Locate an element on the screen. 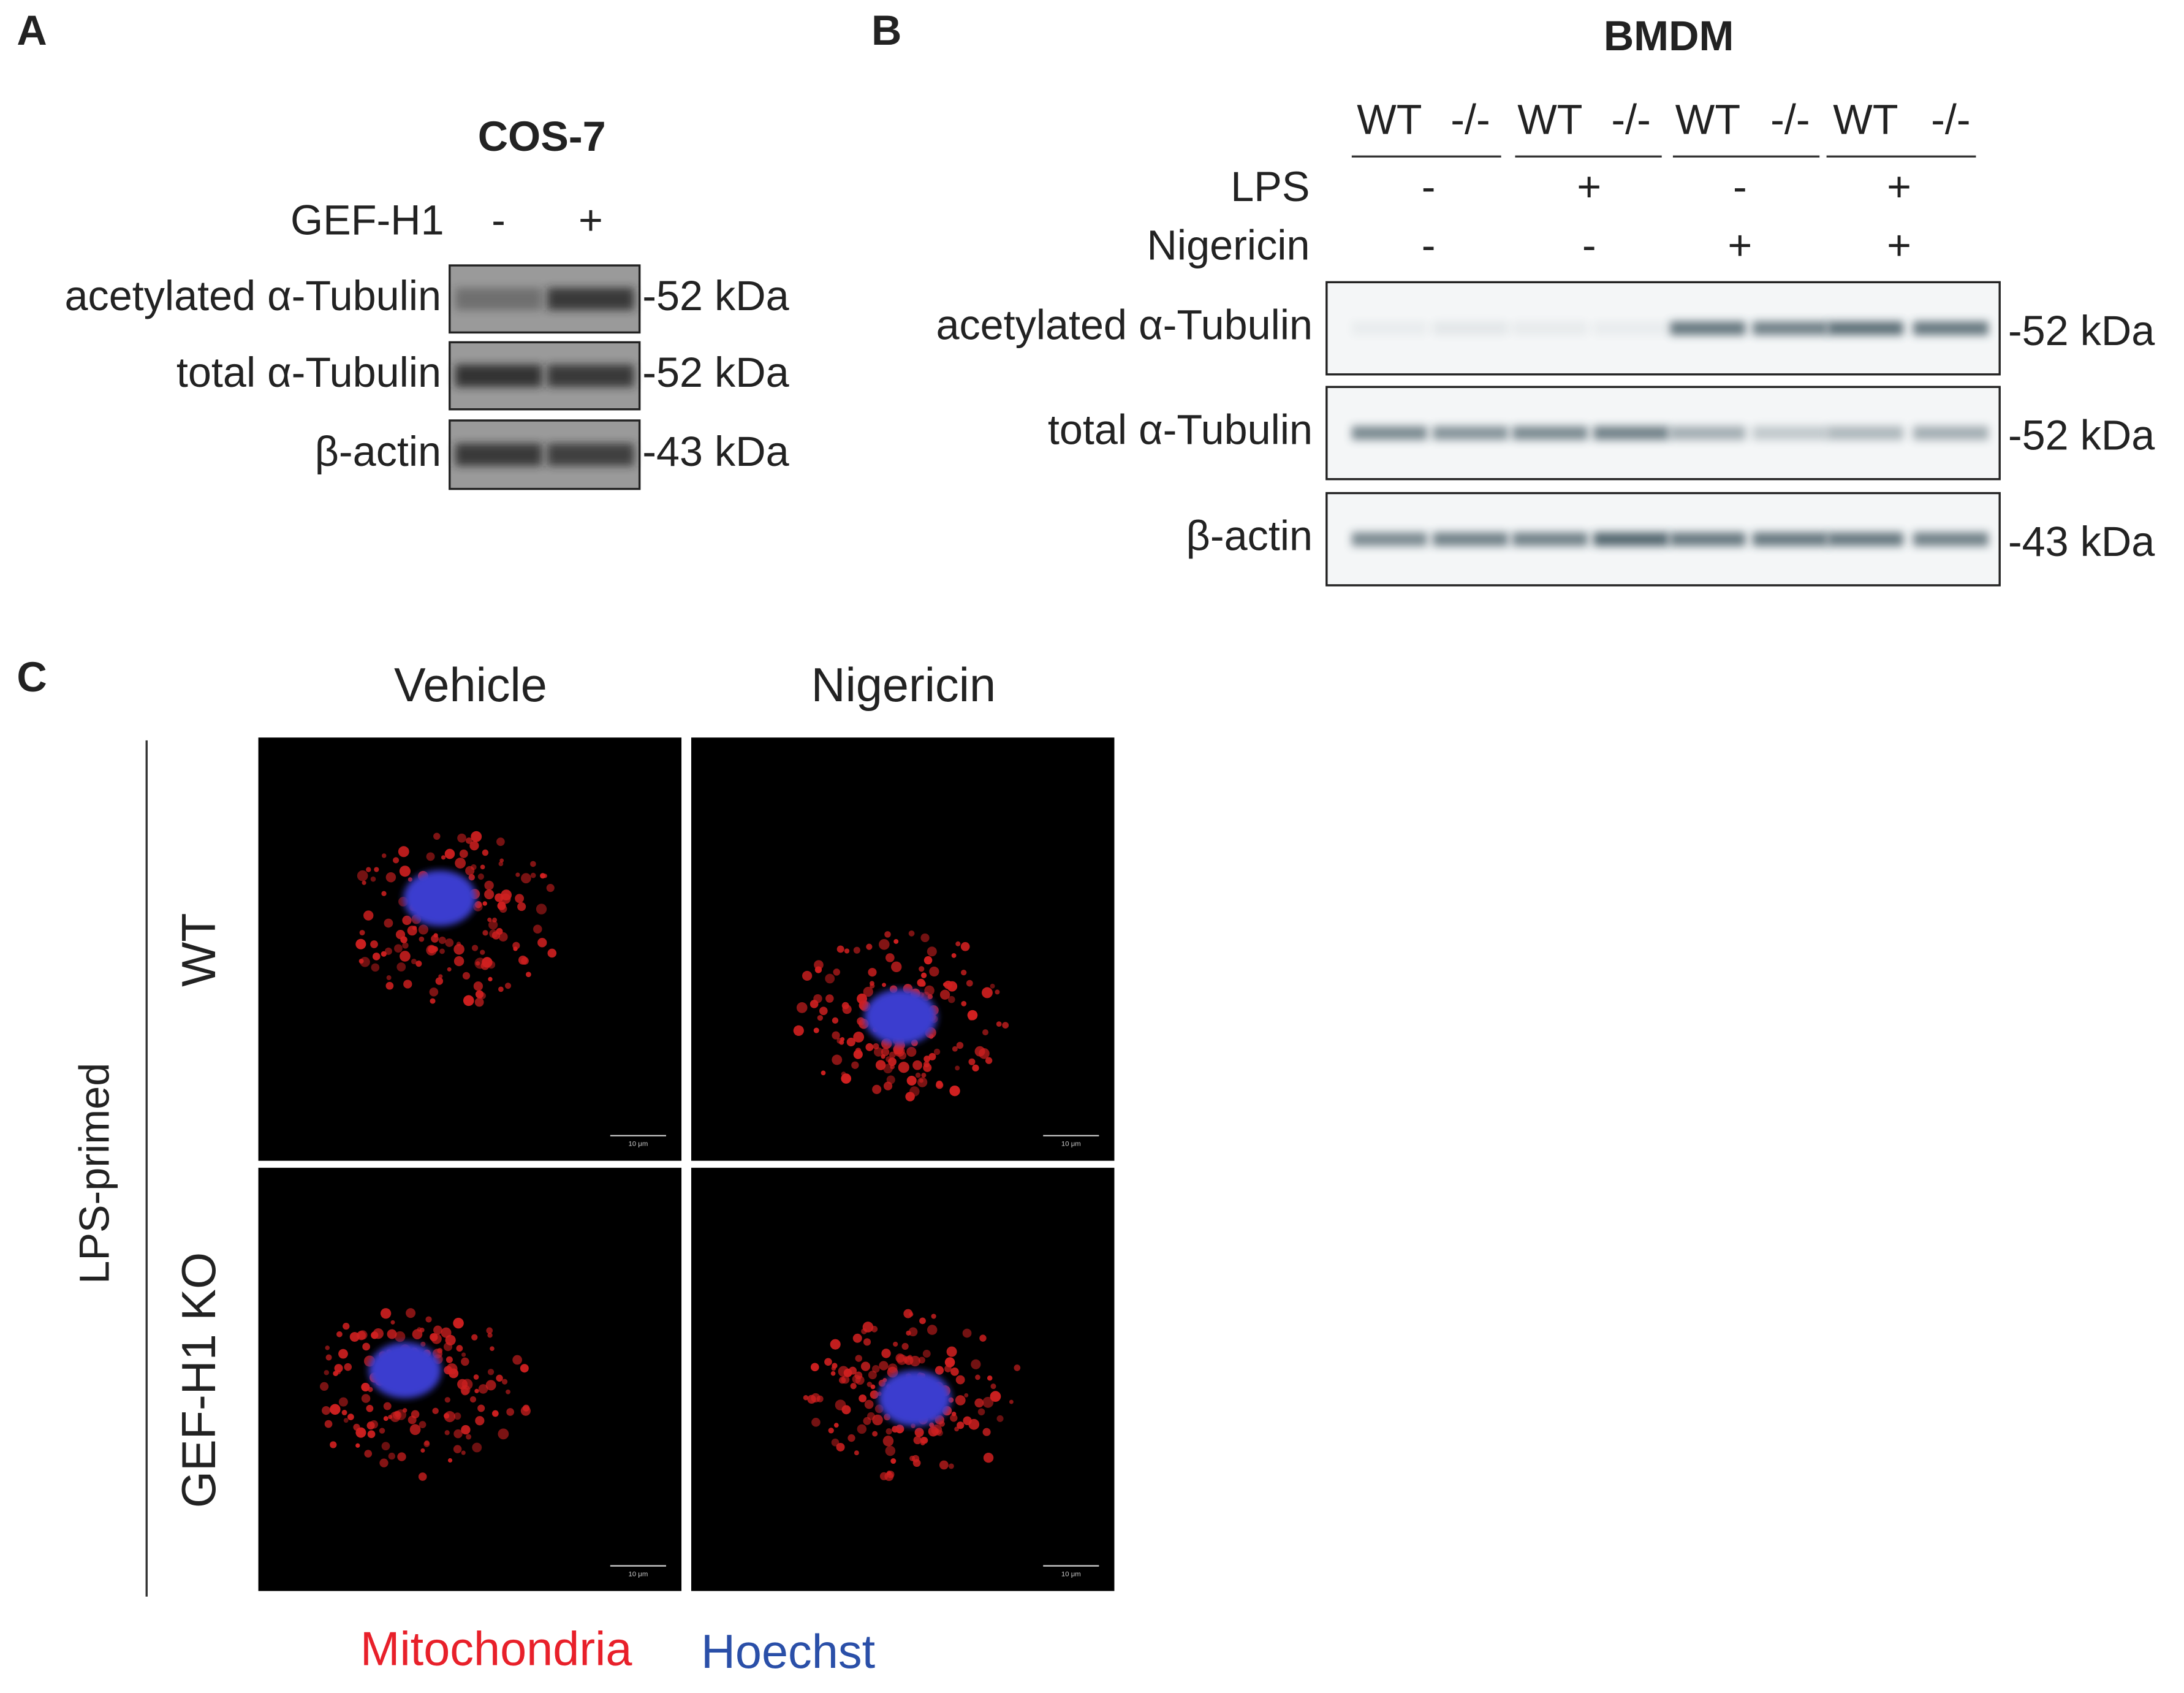 The width and height of the screenshot is (2184, 1693). genotype: -/- is located at coordinates (1790, 120).